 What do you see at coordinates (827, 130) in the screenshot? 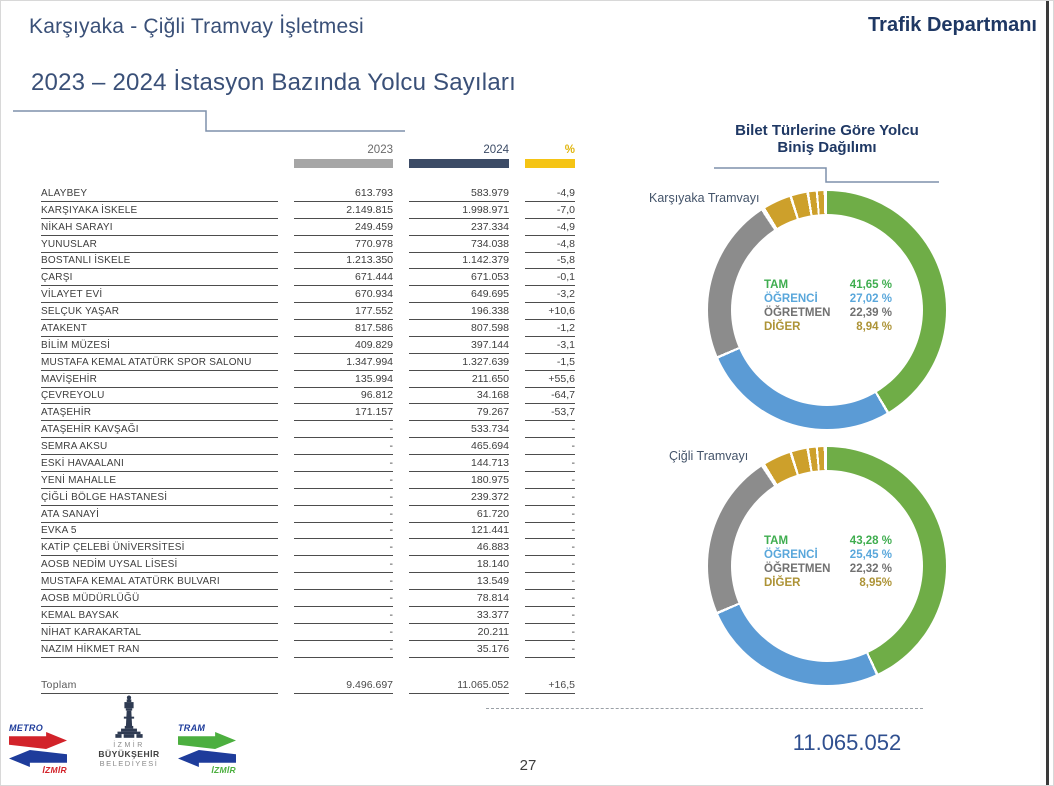
I see `chart-title-line1: Bilet Türlerine Göre Yolcu` at bounding box center [827, 130].